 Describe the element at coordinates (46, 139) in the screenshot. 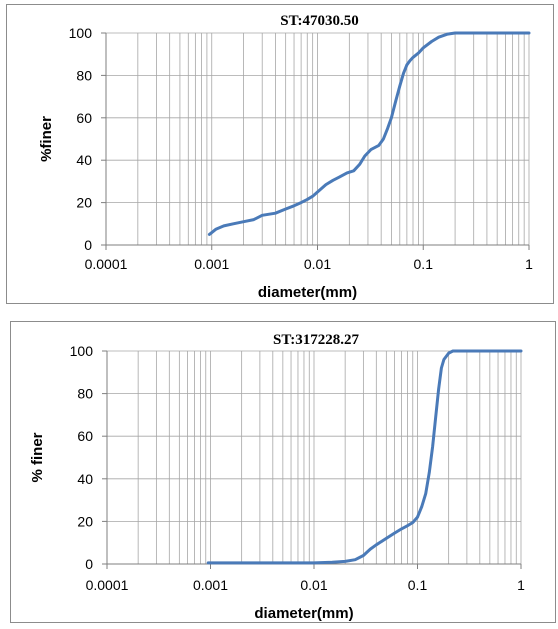

I see `y-axis-label: %finer` at that location.